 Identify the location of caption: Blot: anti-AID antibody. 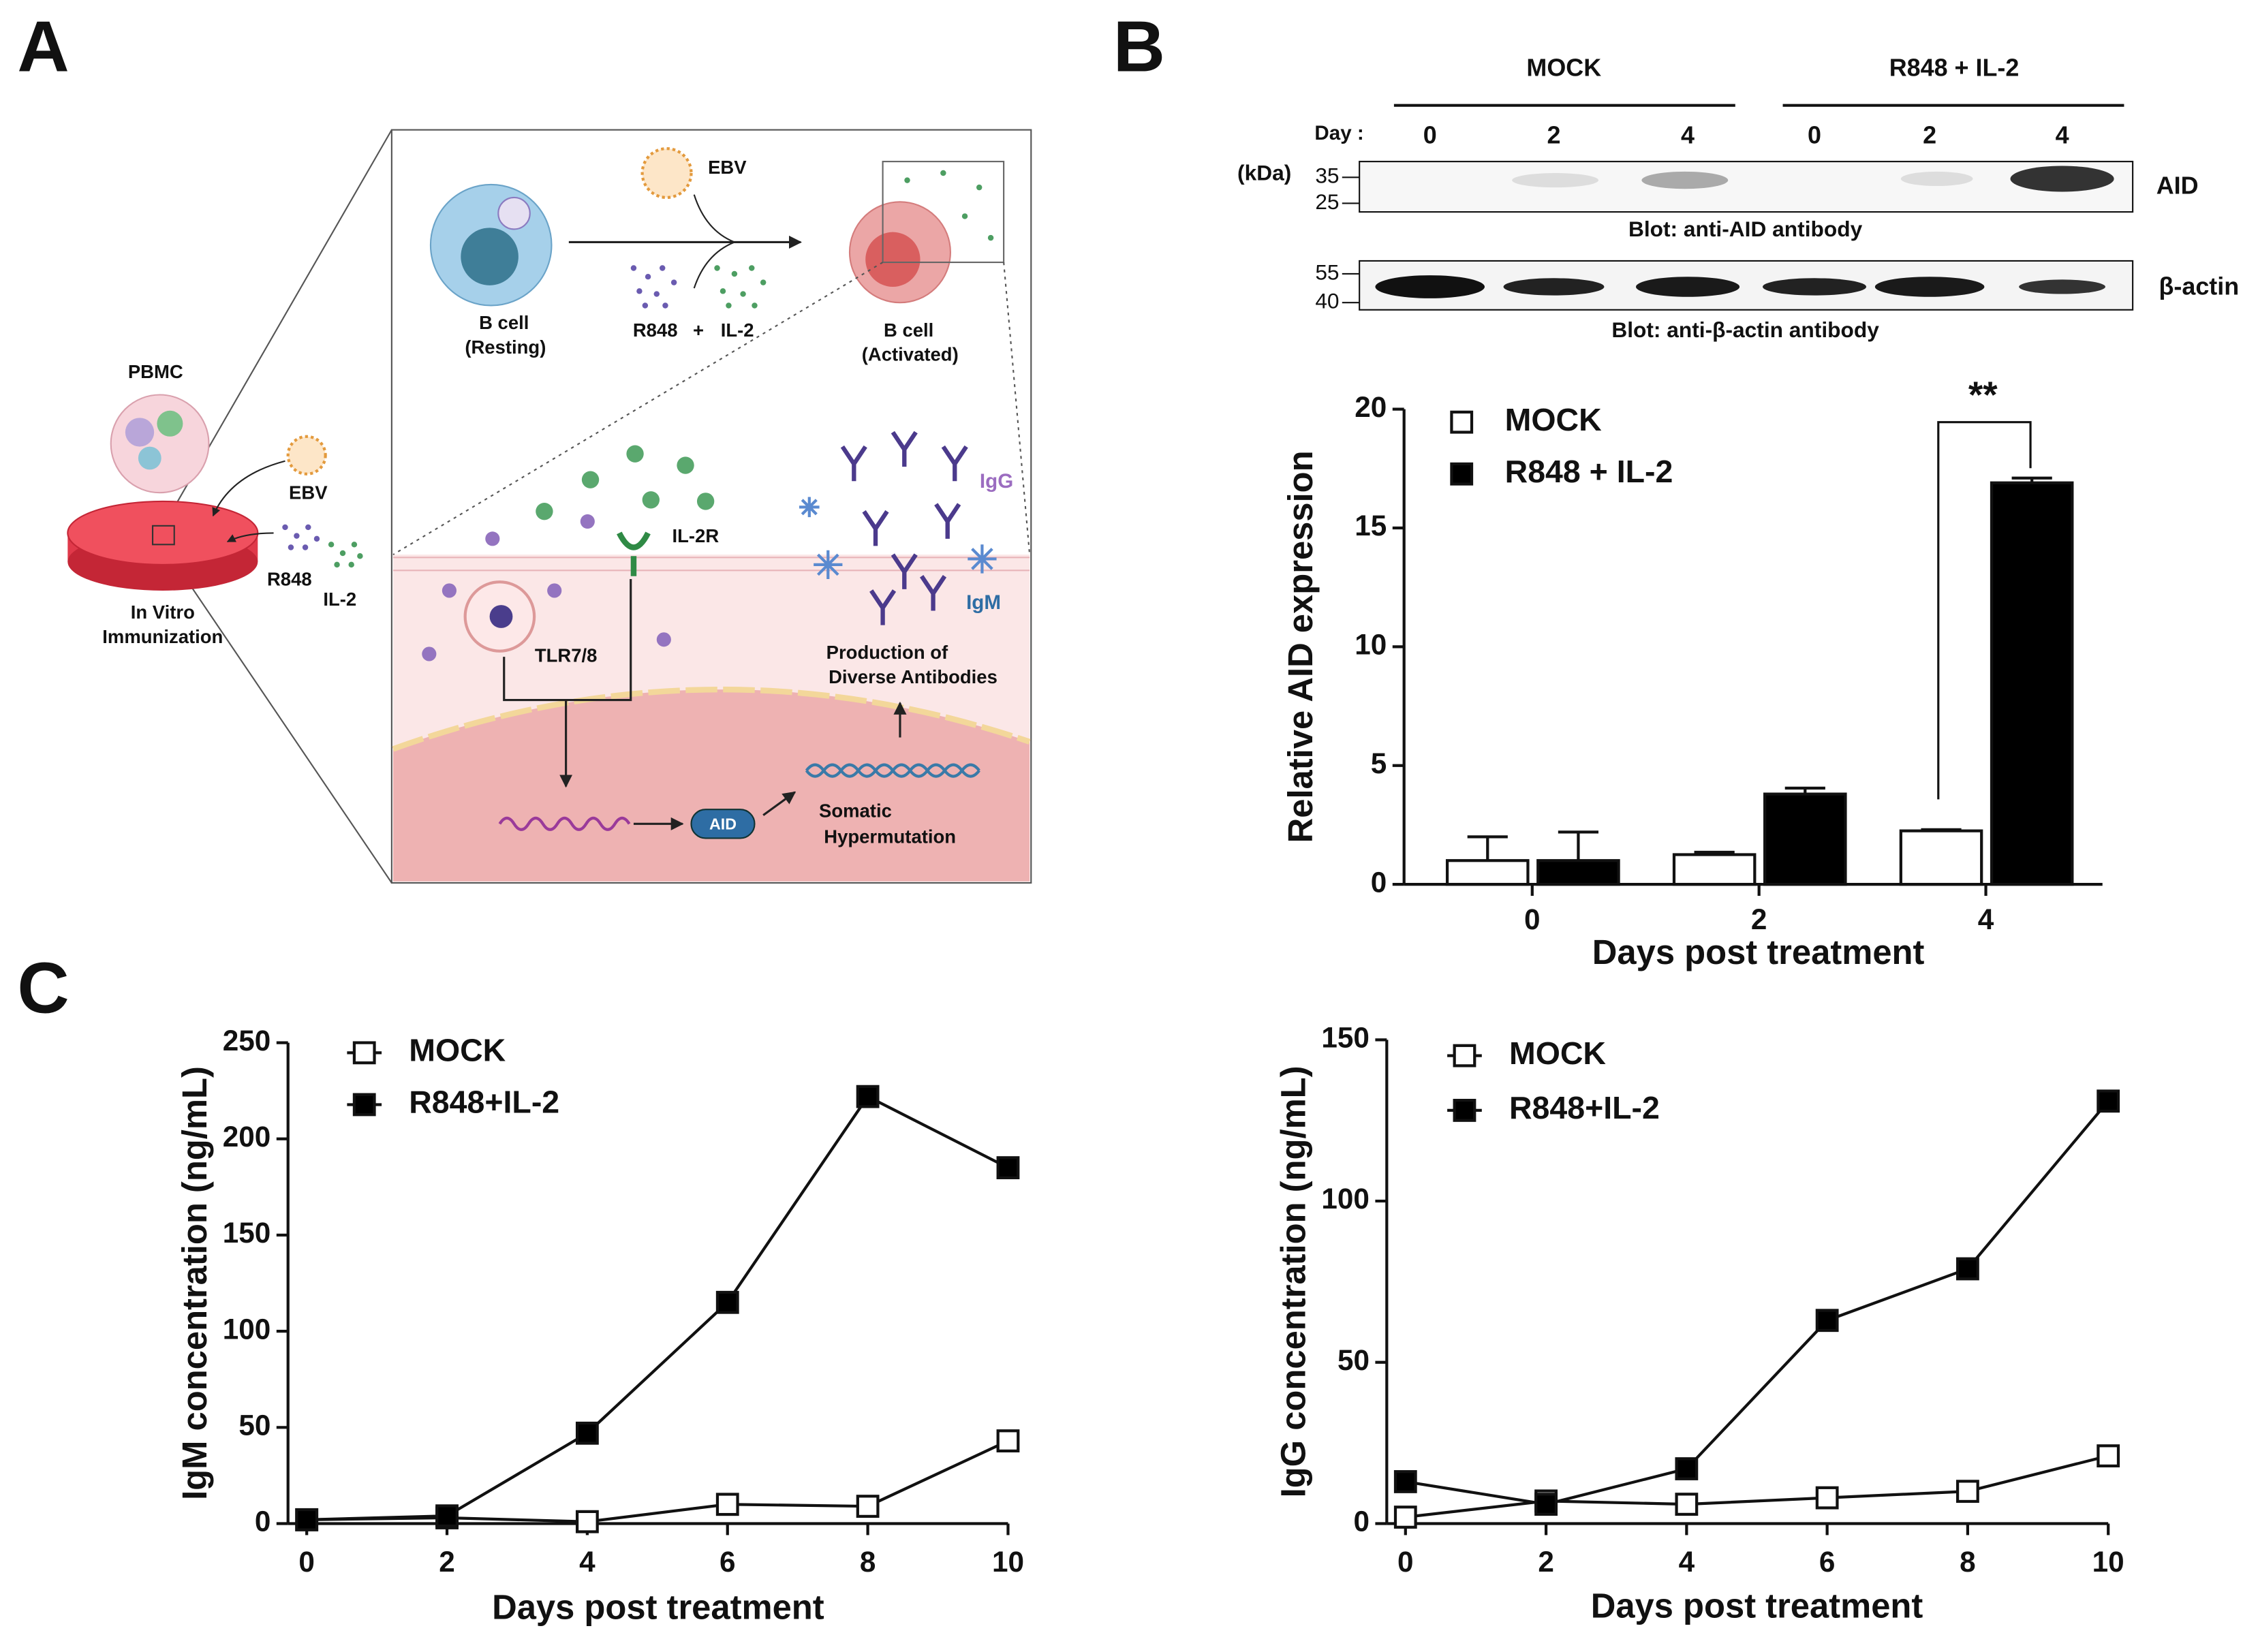
(1746, 229).